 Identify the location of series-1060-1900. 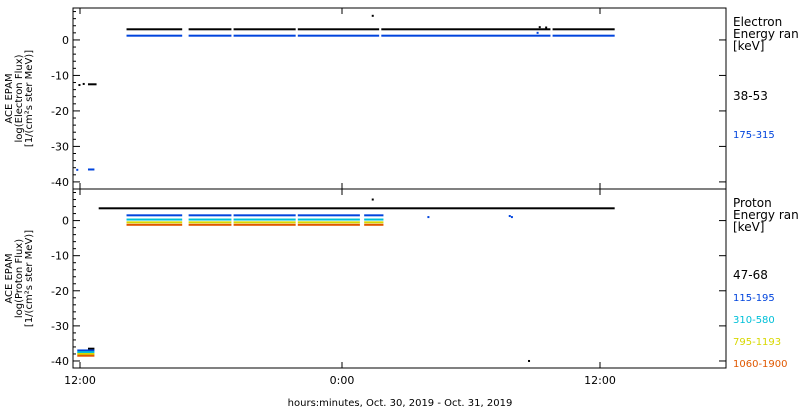
(230, 290).